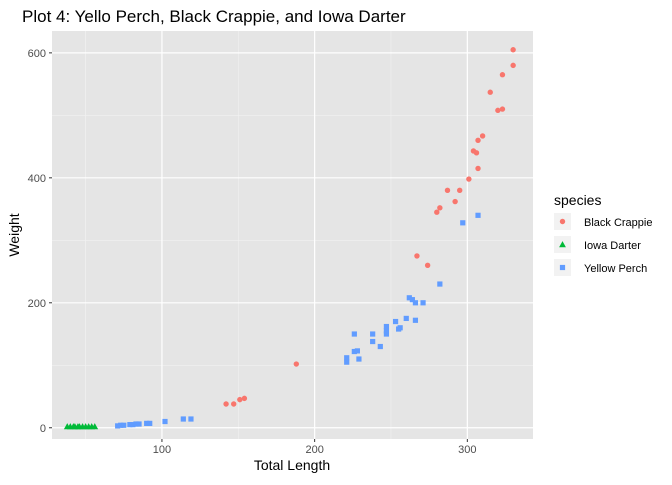  What do you see at coordinates (14, 234) in the screenshot?
I see `y-axis-label: Weight` at bounding box center [14, 234].